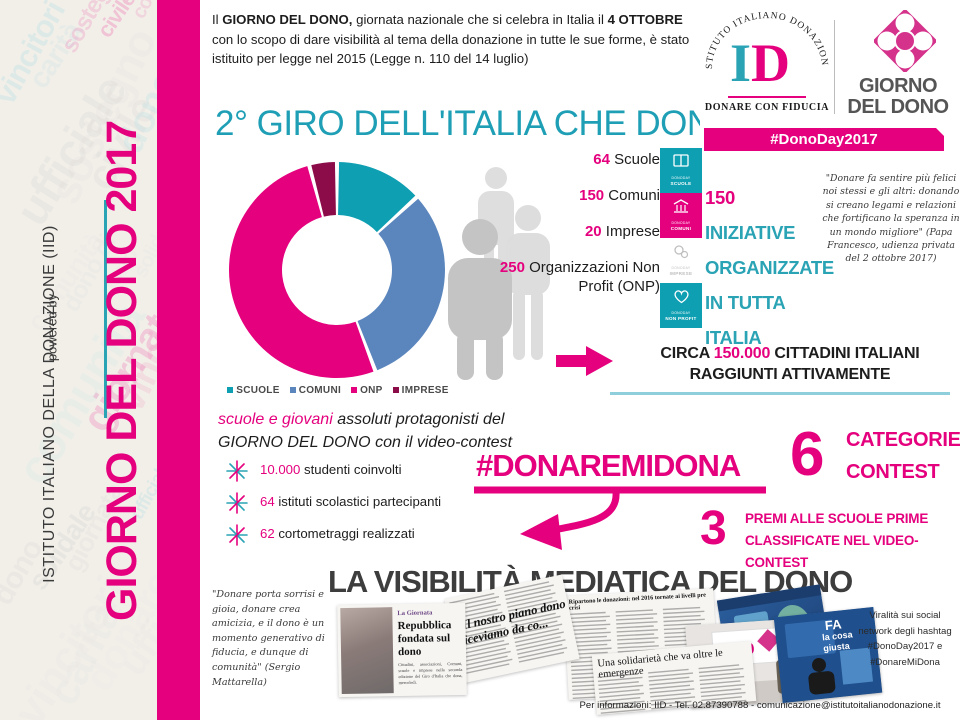 The image size is (960, 720). What do you see at coordinates (634, 159) in the screenshot?
I see `stat-label: Scuole` at bounding box center [634, 159].